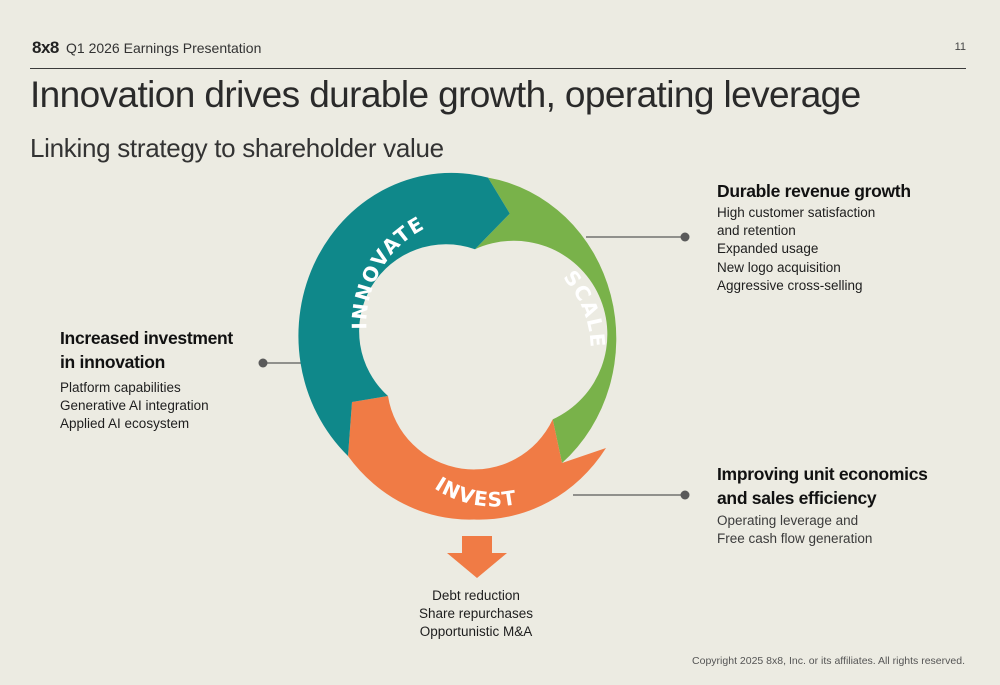 This screenshot has height=685, width=1000. Describe the element at coordinates (404, 314) in the screenshot. I see `innovate-segment` at that location.